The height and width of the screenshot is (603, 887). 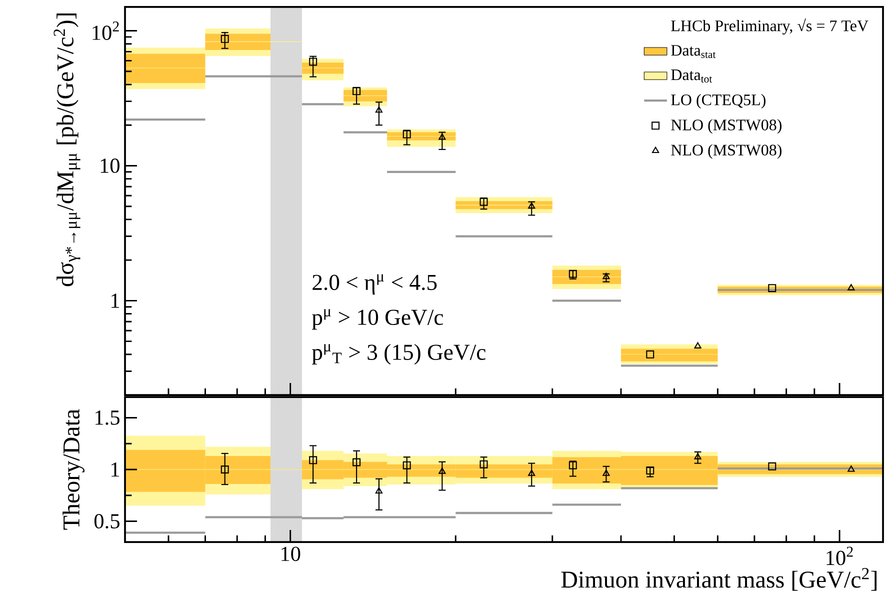 What do you see at coordinates (107, 521) in the screenshot?
I see `y-tick-label: 0.5` at bounding box center [107, 521].